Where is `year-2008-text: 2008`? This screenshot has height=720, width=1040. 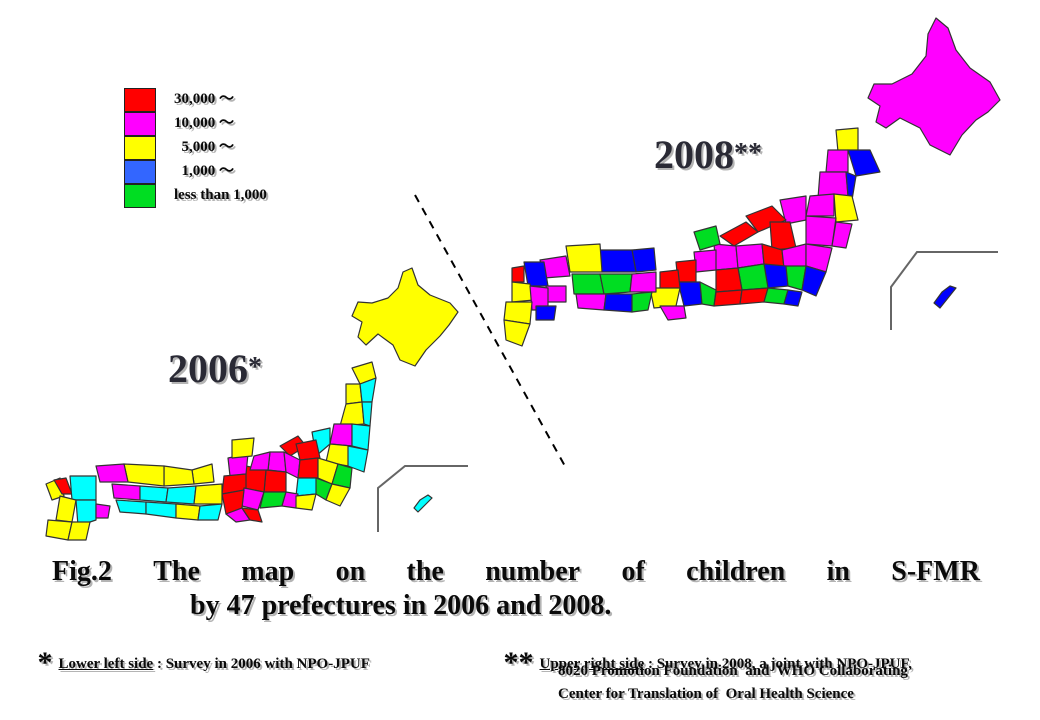 year-2008-text: 2008 is located at coordinates (694, 154).